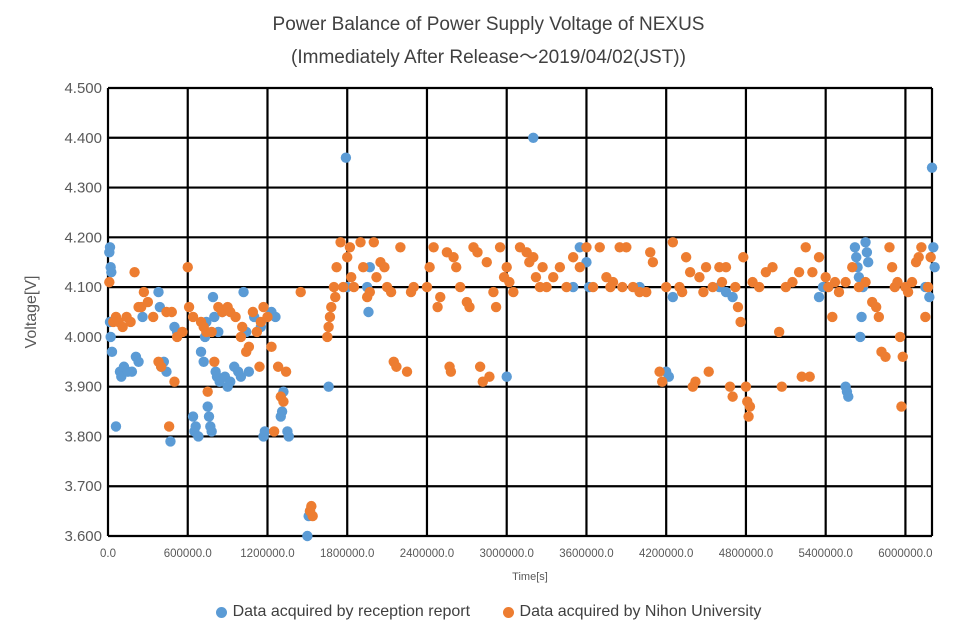 The image size is (977, 638). What do you see at coordinates (83, 337) in the screenshot?
I see `y-tick-label: 4.000` at bounding box center [83, 337].